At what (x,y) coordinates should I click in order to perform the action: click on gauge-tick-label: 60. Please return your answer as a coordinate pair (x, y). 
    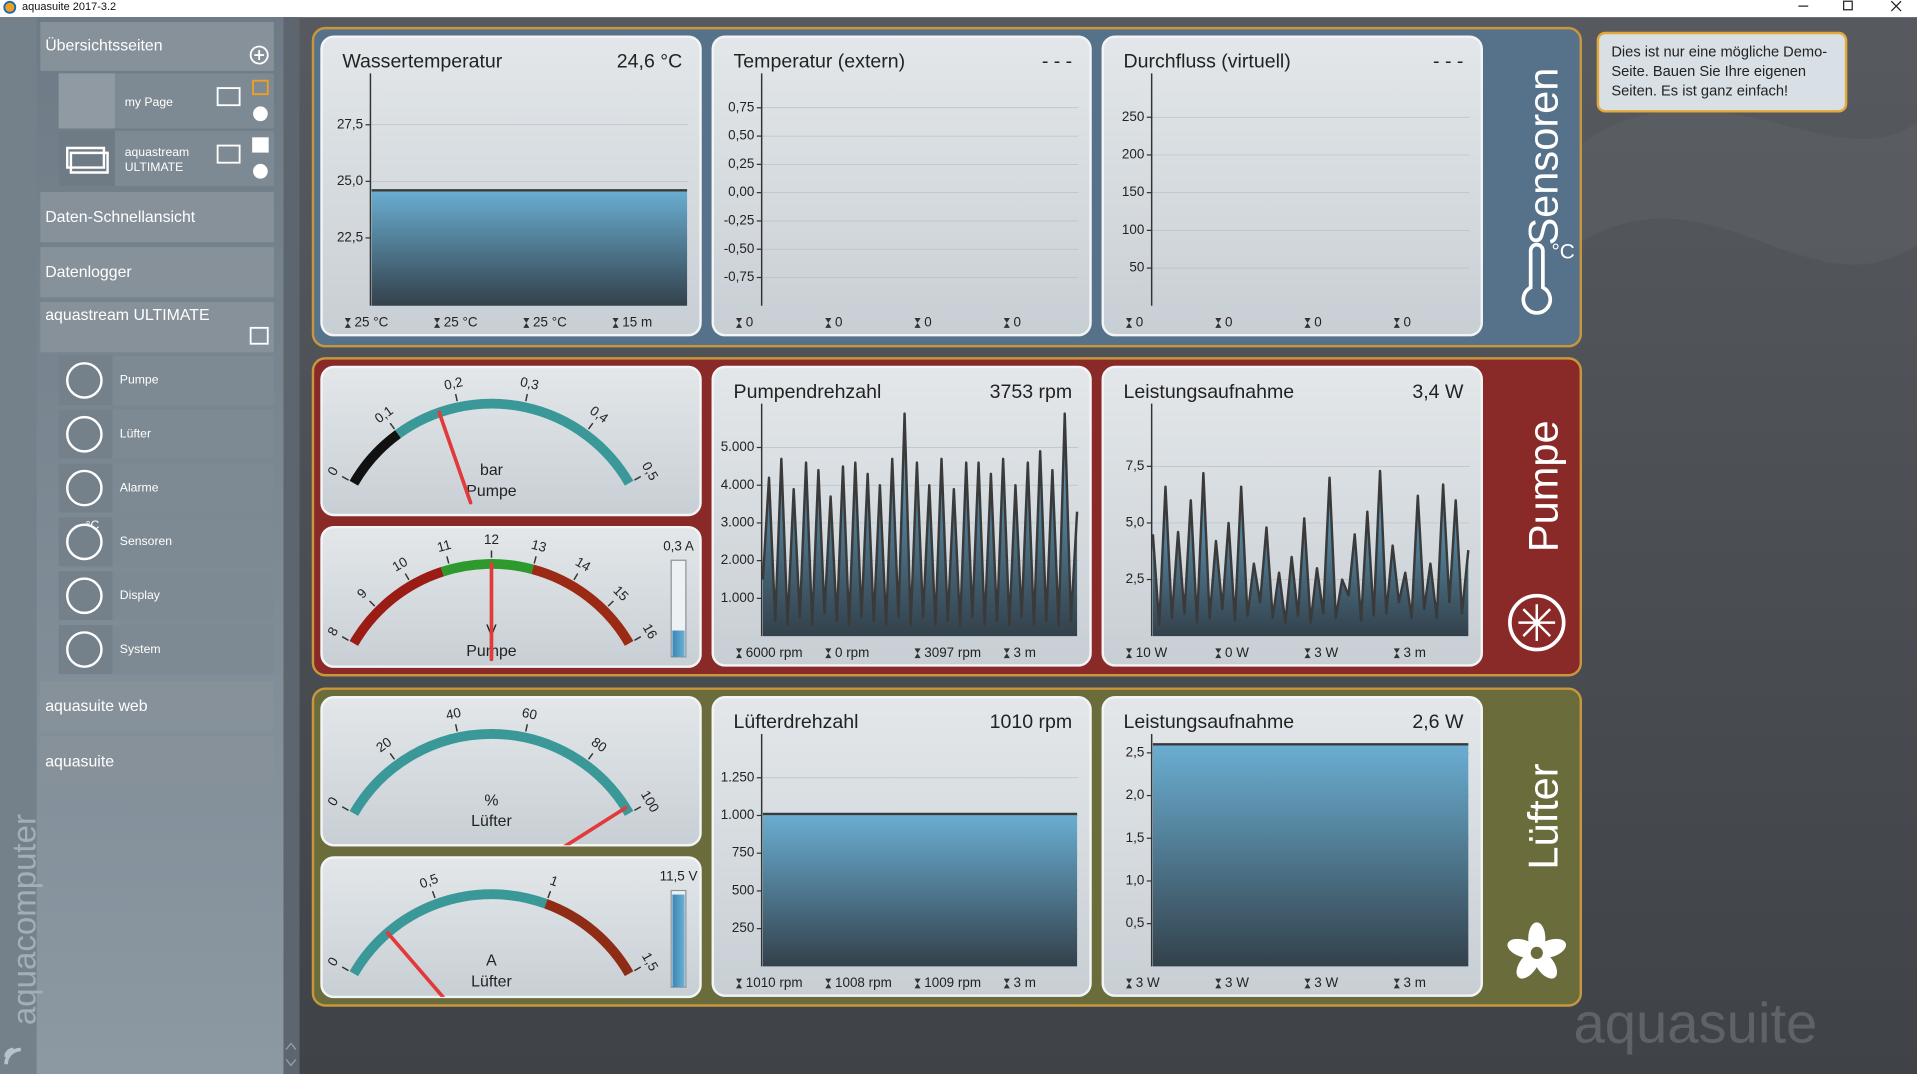
    Looking at the image, I should click on (530, 714).